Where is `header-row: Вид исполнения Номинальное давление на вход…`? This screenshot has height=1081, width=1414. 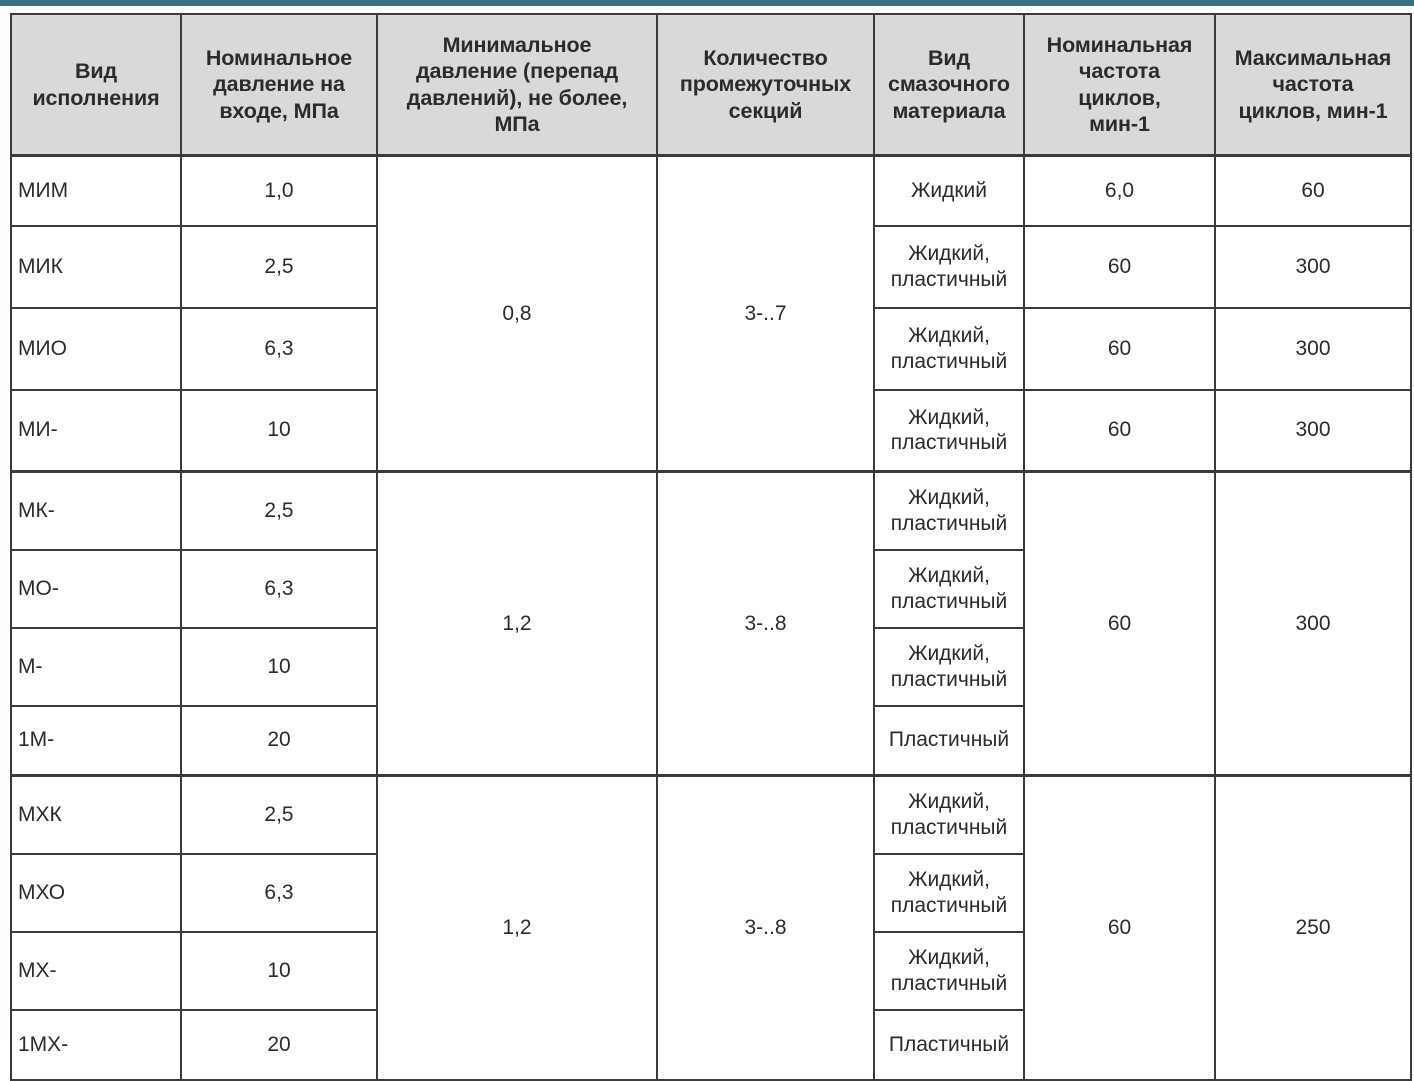
header-row: Вид исполнения Номинальное давление на вход… is located at coordinates (711, 85).